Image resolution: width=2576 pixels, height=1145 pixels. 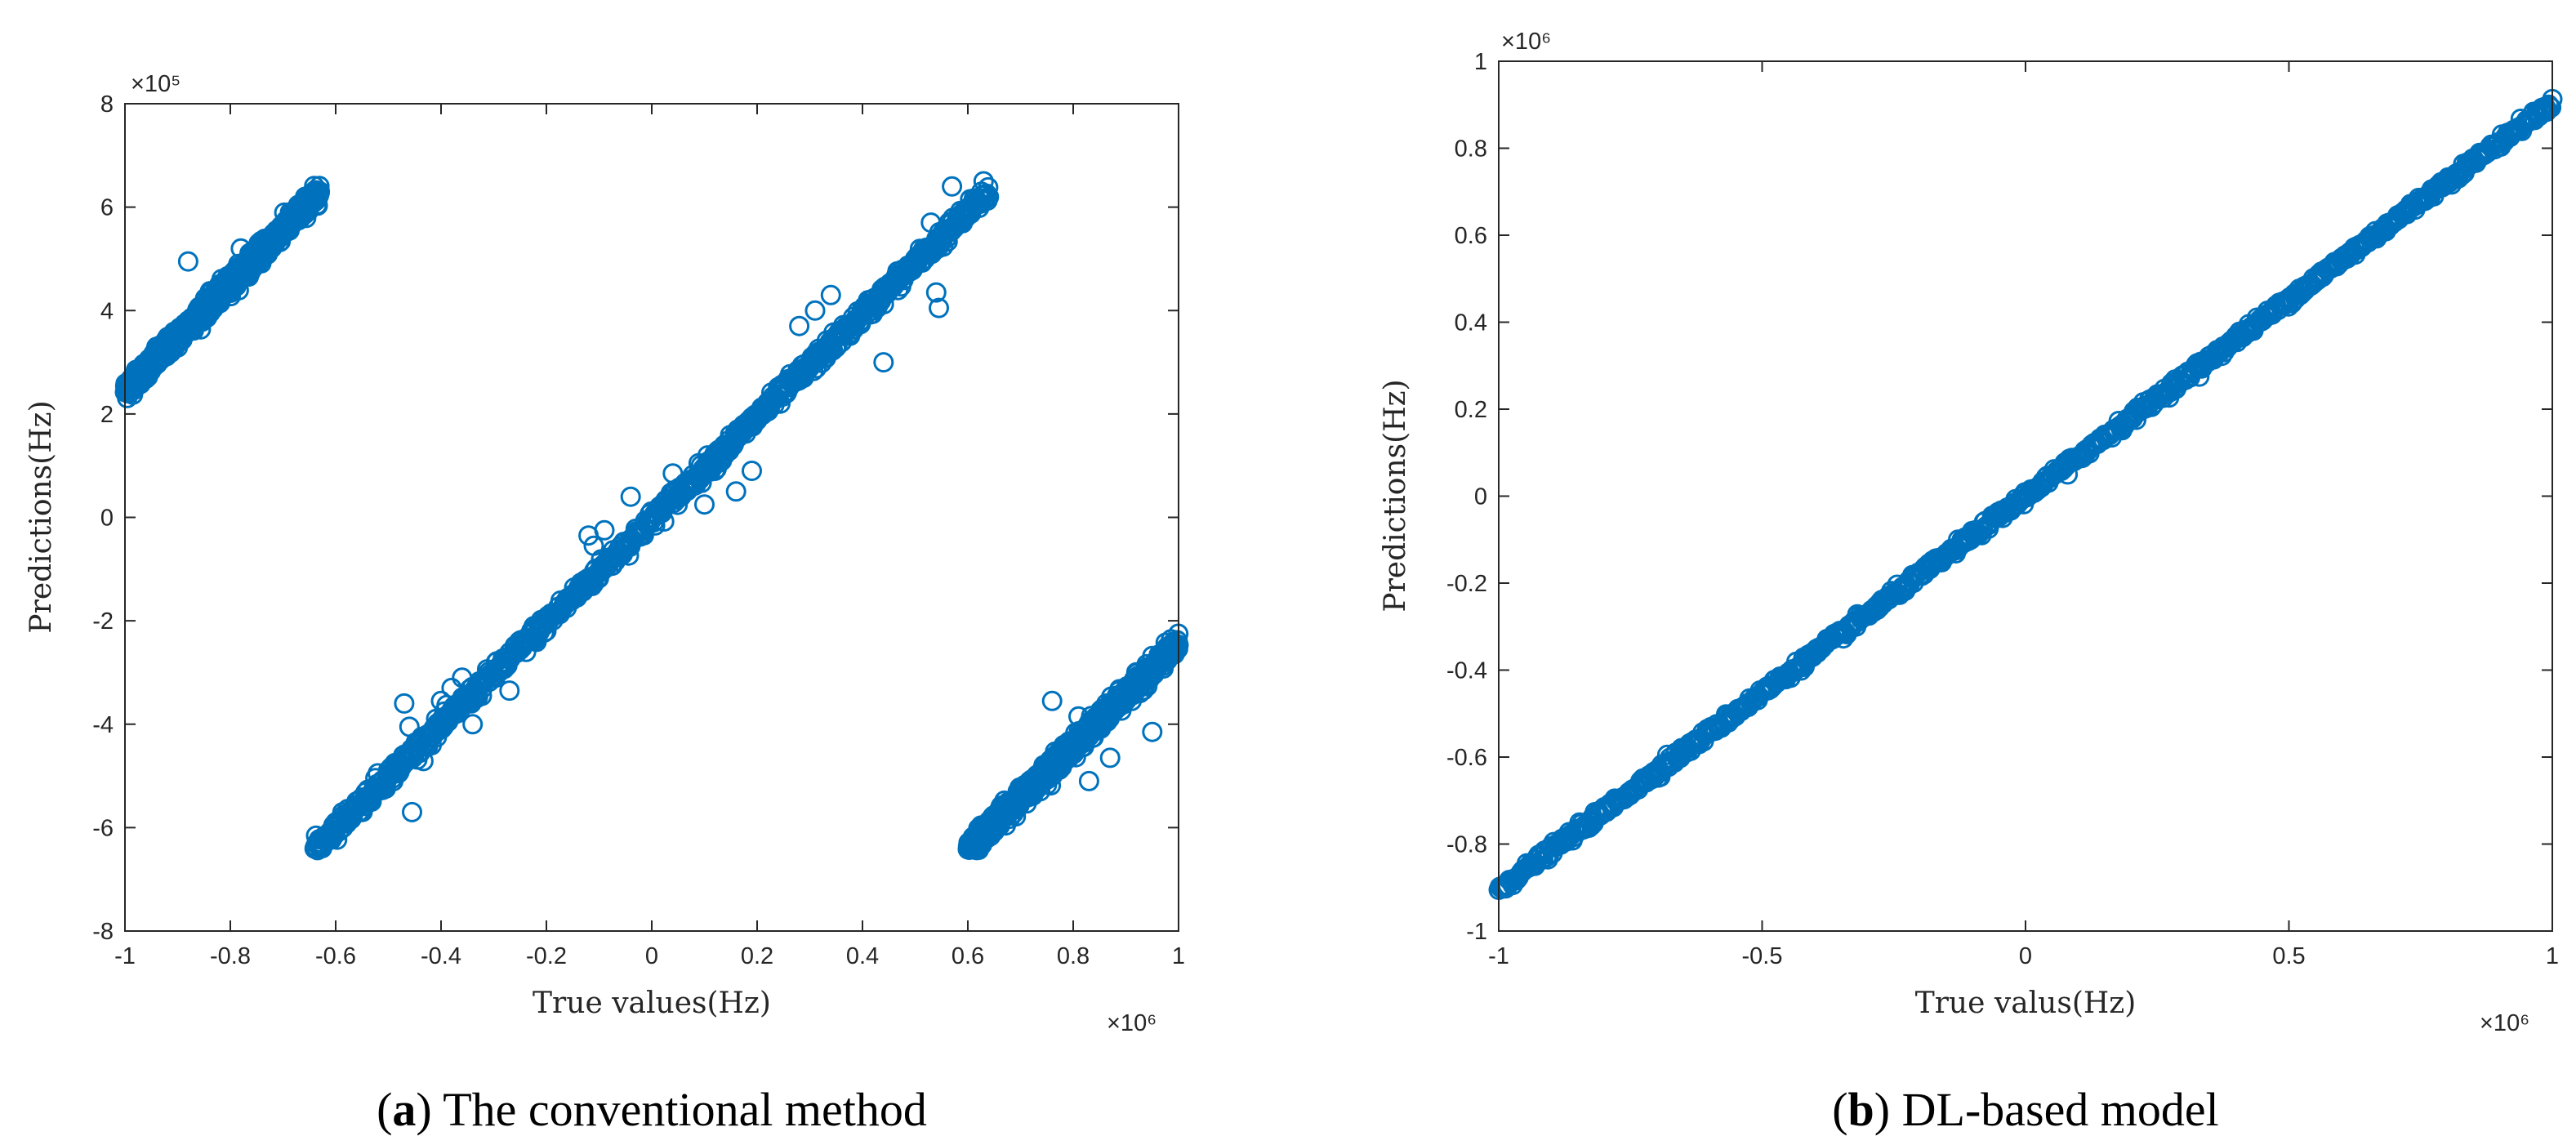 What do you see at coordinates (103, 932) in the screenshot?
I see `y-tick-label: -8` at bounding box center [103, 932].